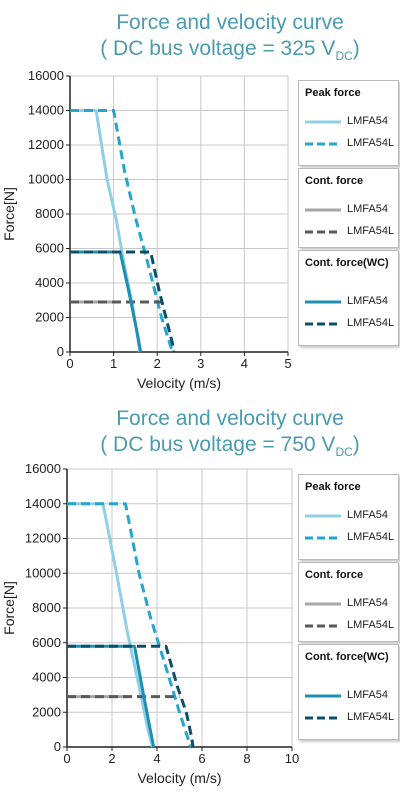 The image size is (400, 800). Describe the element at coordinates (218, 48) in the screenshot. I see `title-line2-prefix: ( DC bus voltage = 325 V` at that location.